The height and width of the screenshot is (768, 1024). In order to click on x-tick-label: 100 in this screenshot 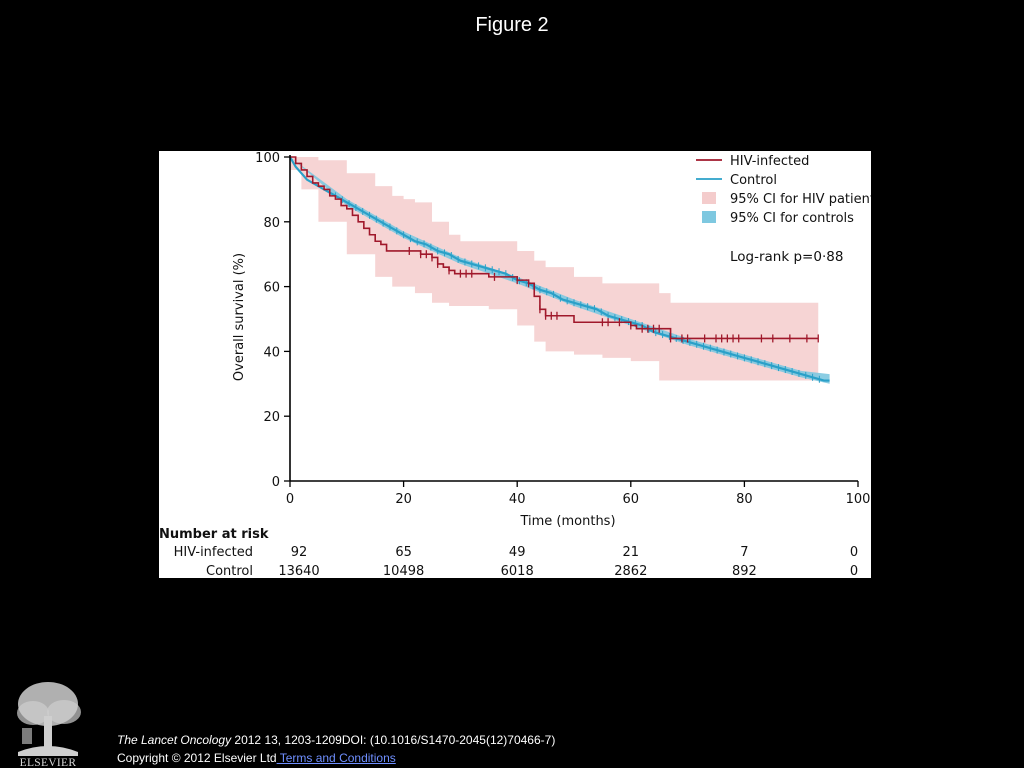, I will do `click(858, 499)`.